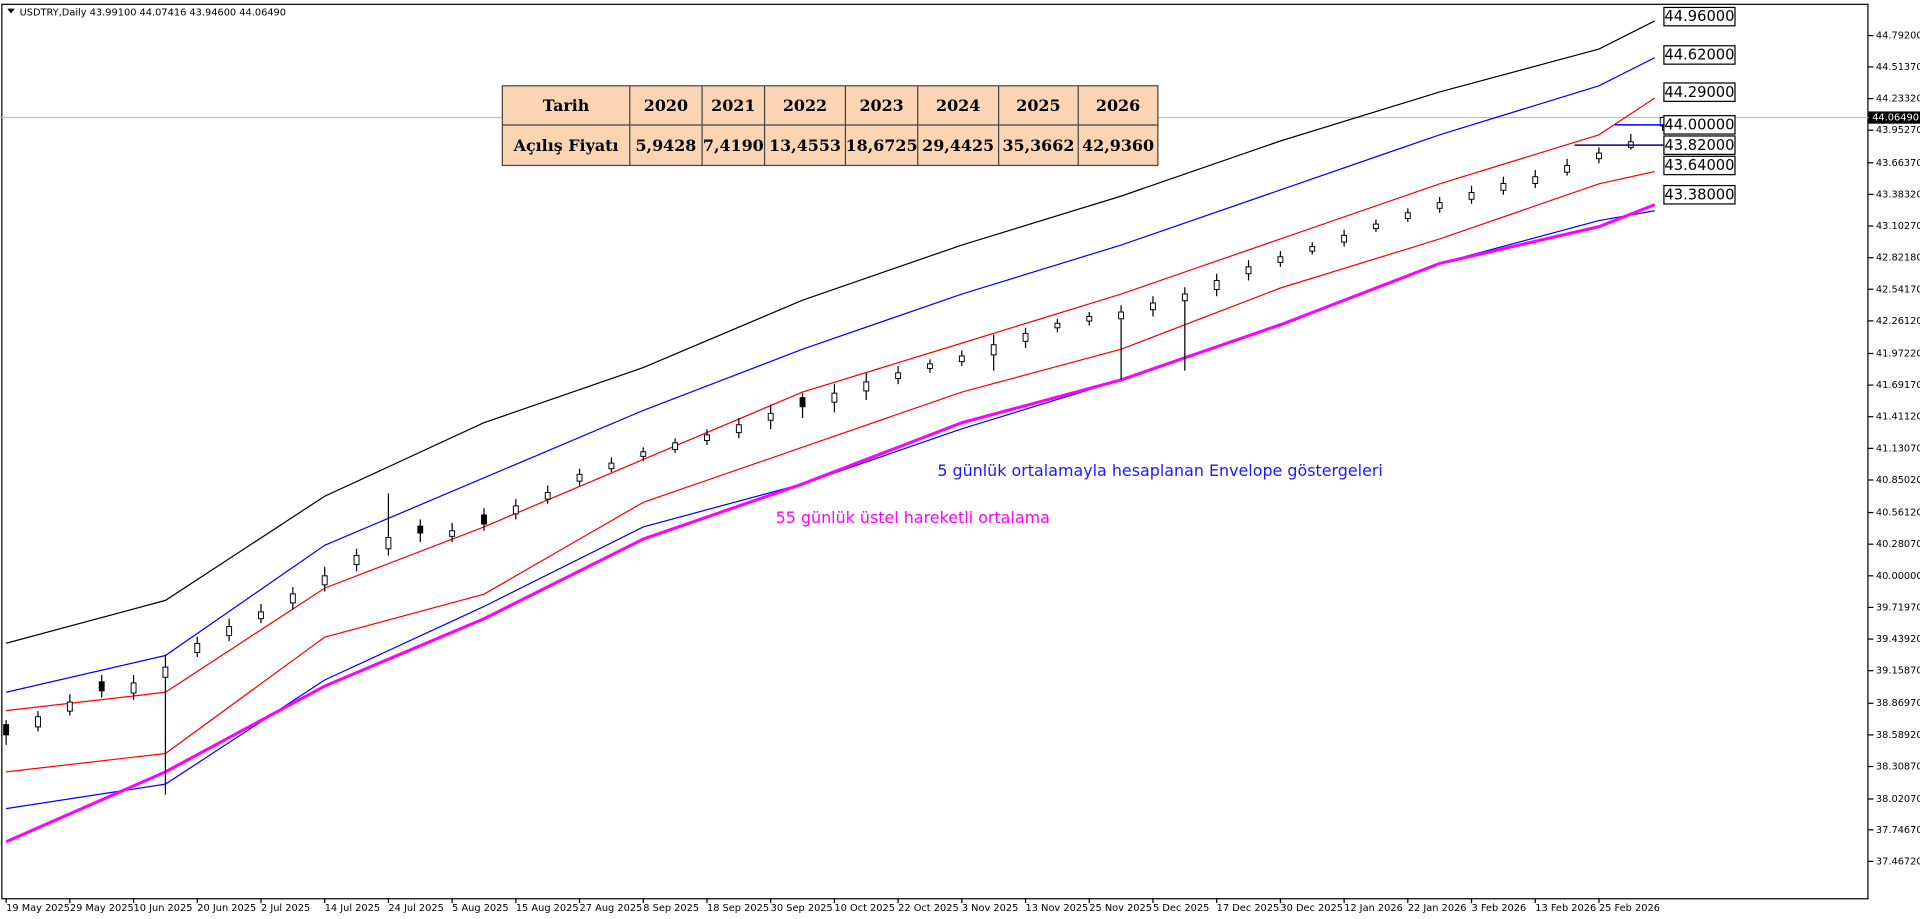 The image size is (1920, 919). Describe the element at coordinates (1311, 908) in the screenshot. I see `x-tick-label: 30 Dec 2025` at that location.